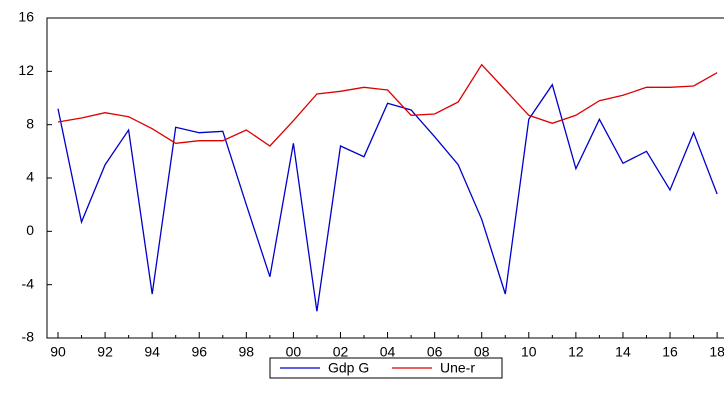 The height and width of the screenshot is (408, 724). What do you see at coordinates (529, 352) in the screenshot?
I see `x-tick-label: 10` at bounding box center [529, 352].